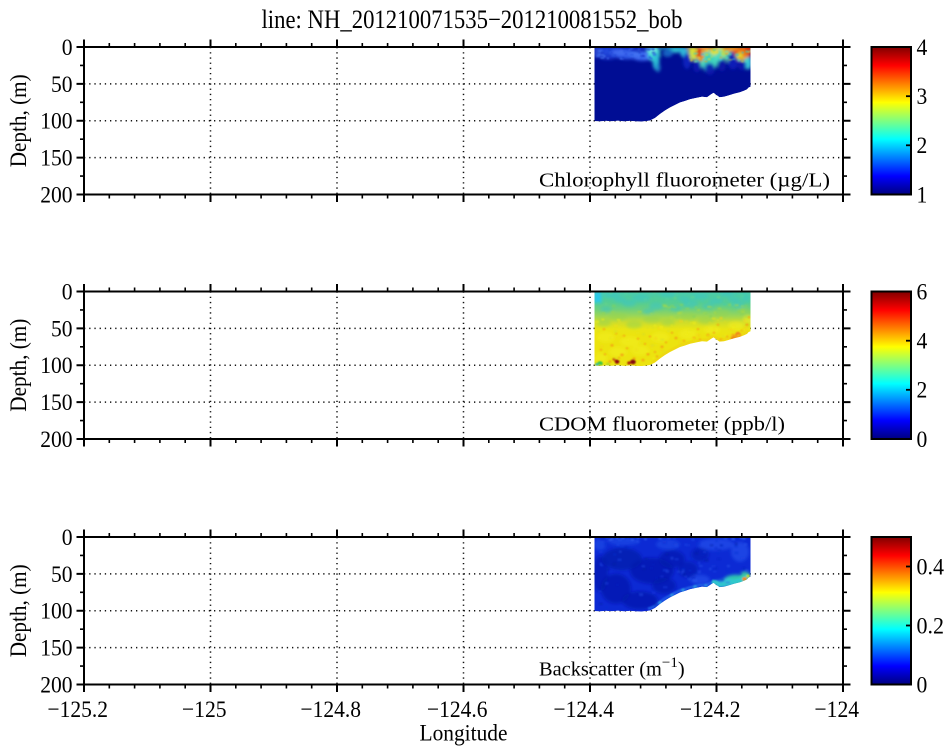  Describe the element at coordinates (922, 292) in the screenshot. I see `svg-text: 6` at that location.